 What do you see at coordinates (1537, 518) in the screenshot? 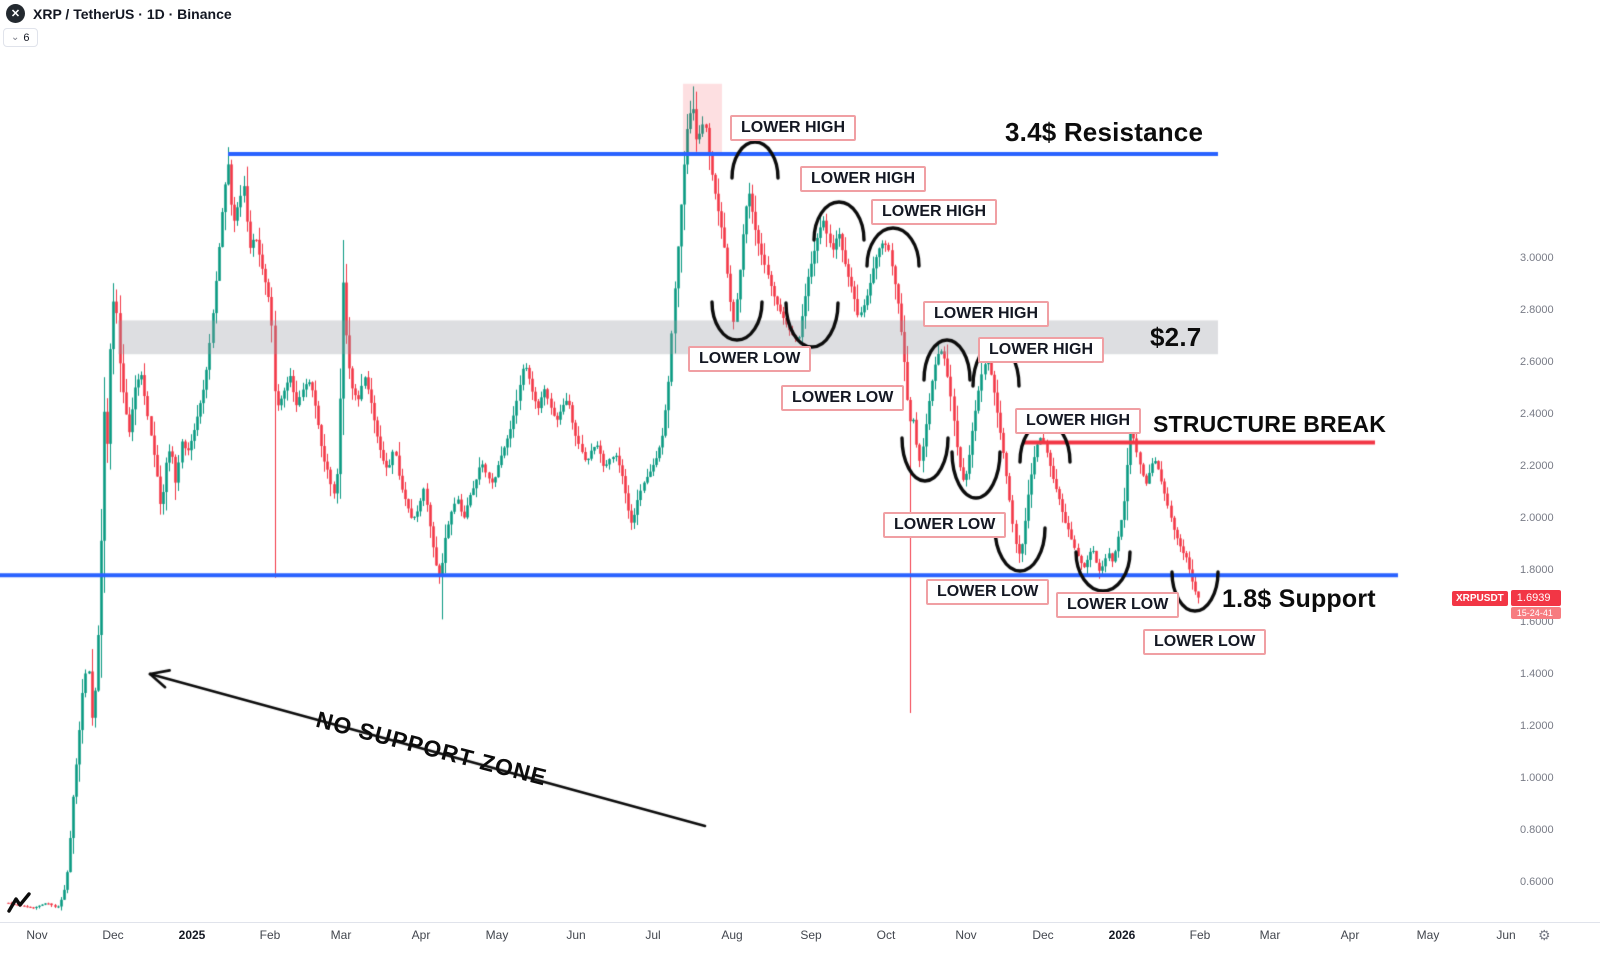
I see `price-axis-label: 2.0000` at bounding box center [1537, 518].